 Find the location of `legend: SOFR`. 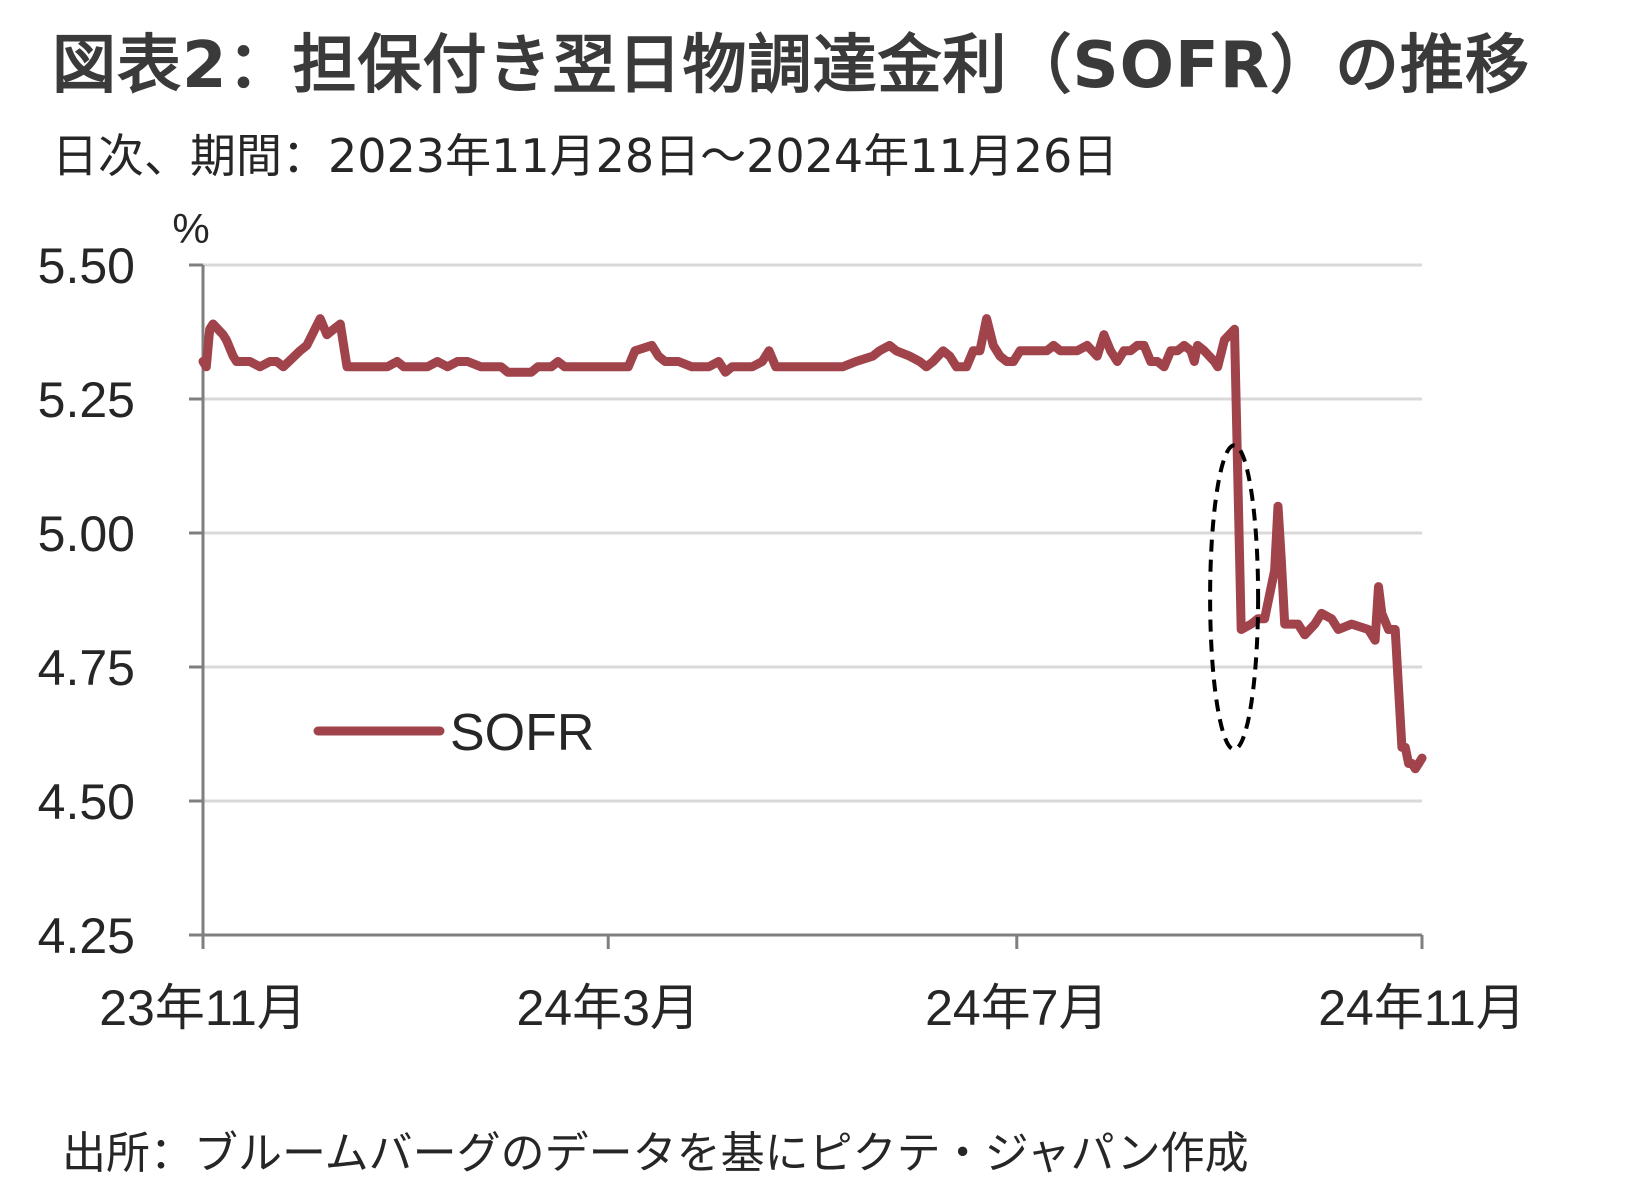

legend: SOFR is located at coordinates (453, 733).